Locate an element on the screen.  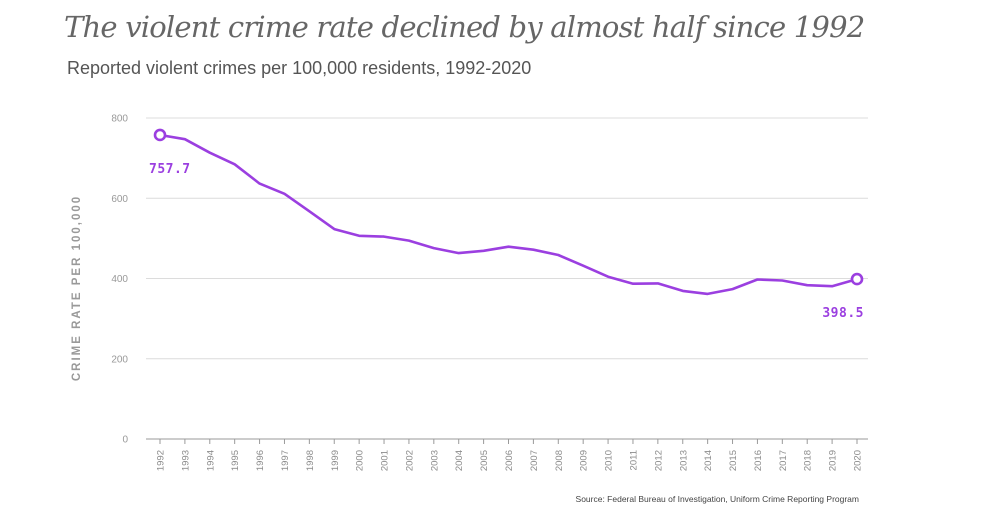
x-tick-label: 2006 is located at coordinates (509, 460).